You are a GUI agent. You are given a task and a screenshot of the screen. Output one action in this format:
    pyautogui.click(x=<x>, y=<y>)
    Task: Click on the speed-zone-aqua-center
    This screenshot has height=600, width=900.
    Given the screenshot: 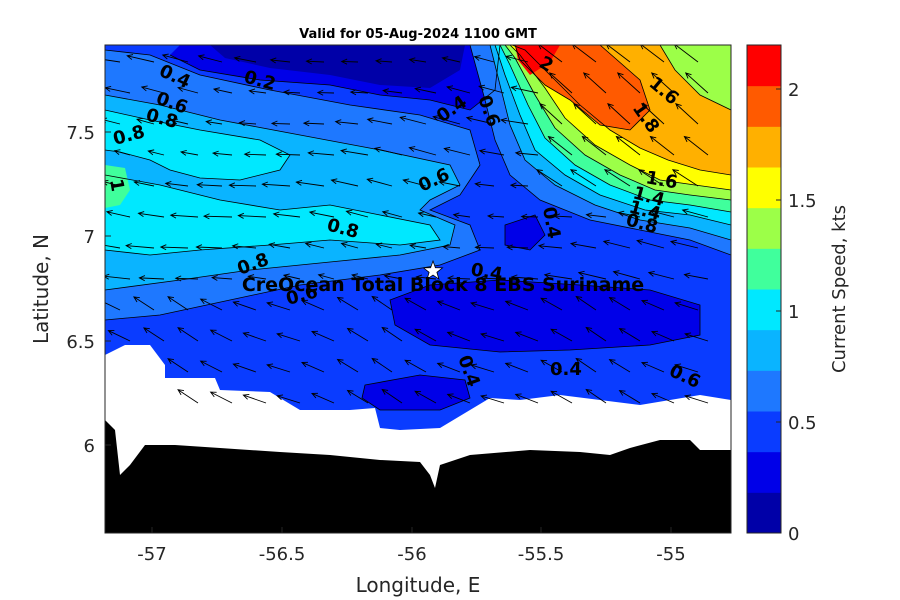 What is the action you would take?
    pyautogui.click(x=360, y=225)
    